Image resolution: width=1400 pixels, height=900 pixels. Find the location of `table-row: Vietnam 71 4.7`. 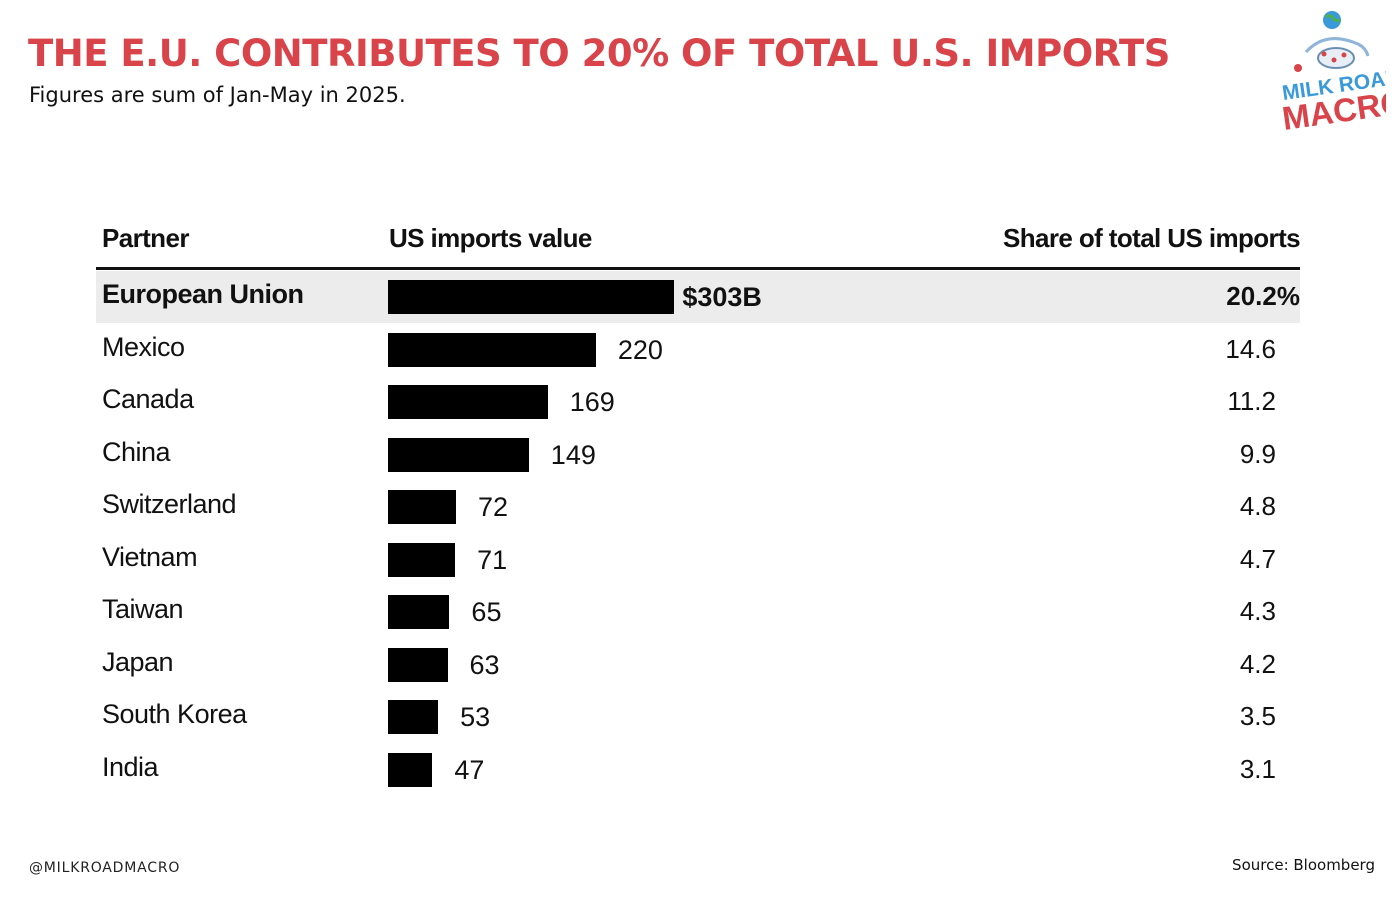

table-row: Vietnam 71 4.7 is located at coordinates (698, 560).